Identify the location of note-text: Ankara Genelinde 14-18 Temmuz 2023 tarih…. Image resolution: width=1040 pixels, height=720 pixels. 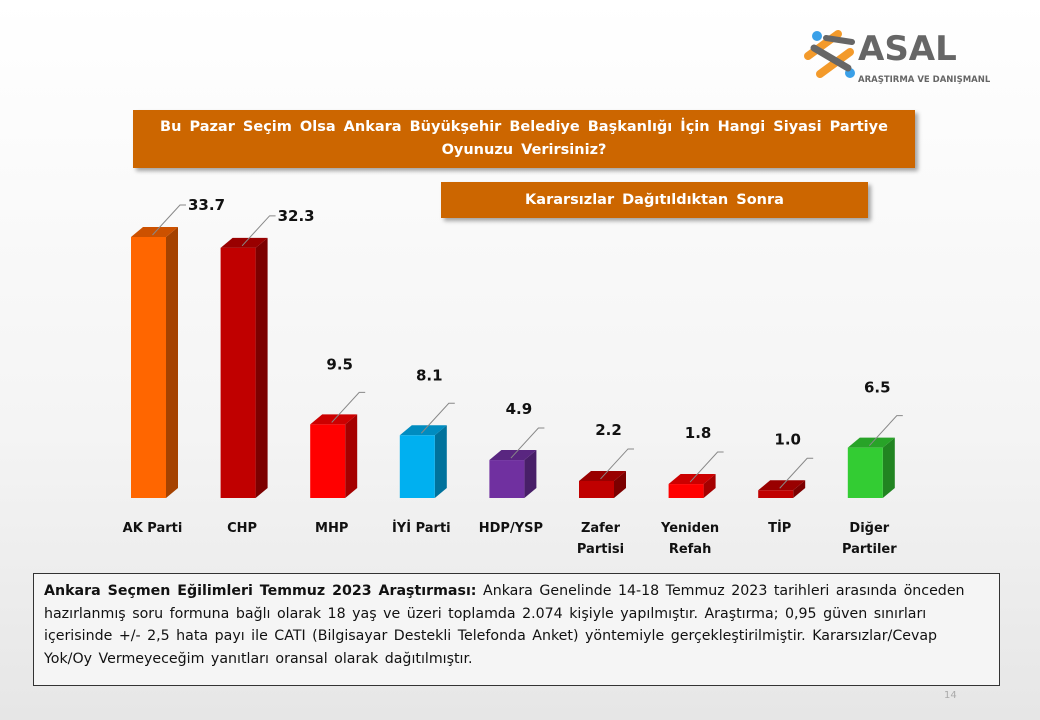
(504, 625).